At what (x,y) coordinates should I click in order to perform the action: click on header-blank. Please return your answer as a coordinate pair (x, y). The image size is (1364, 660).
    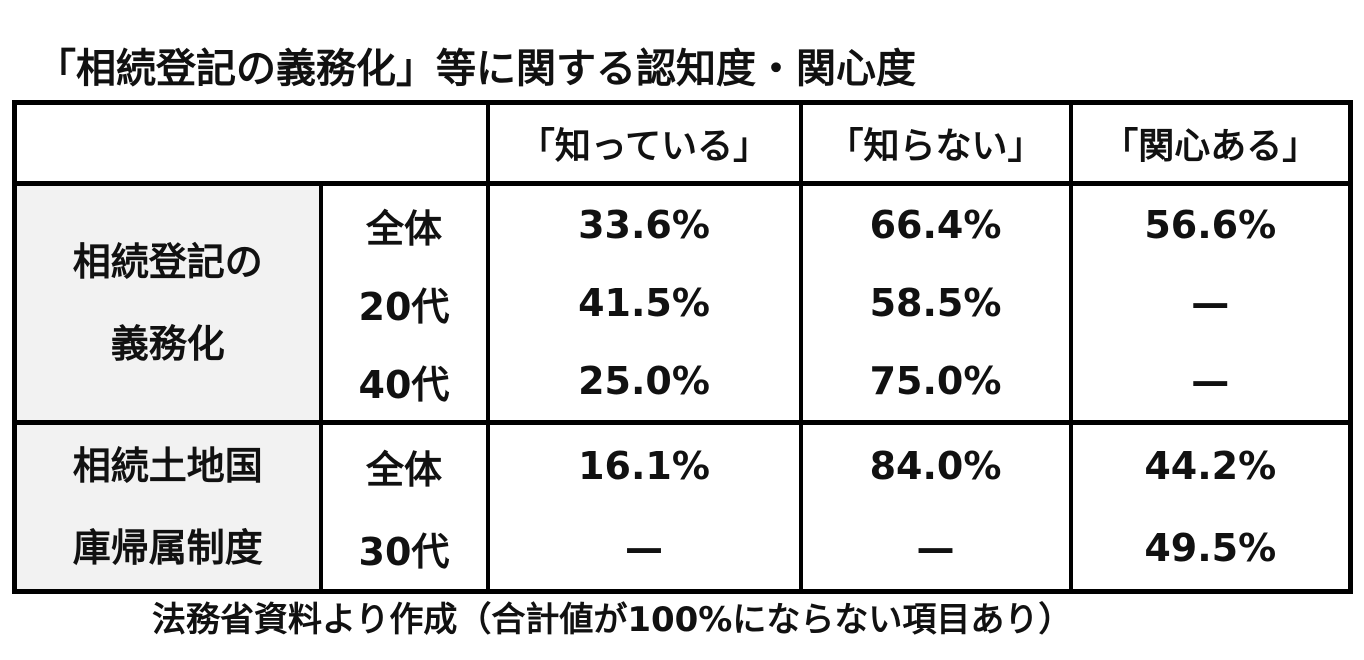
    Looking at the image, I should click on (251, 144).